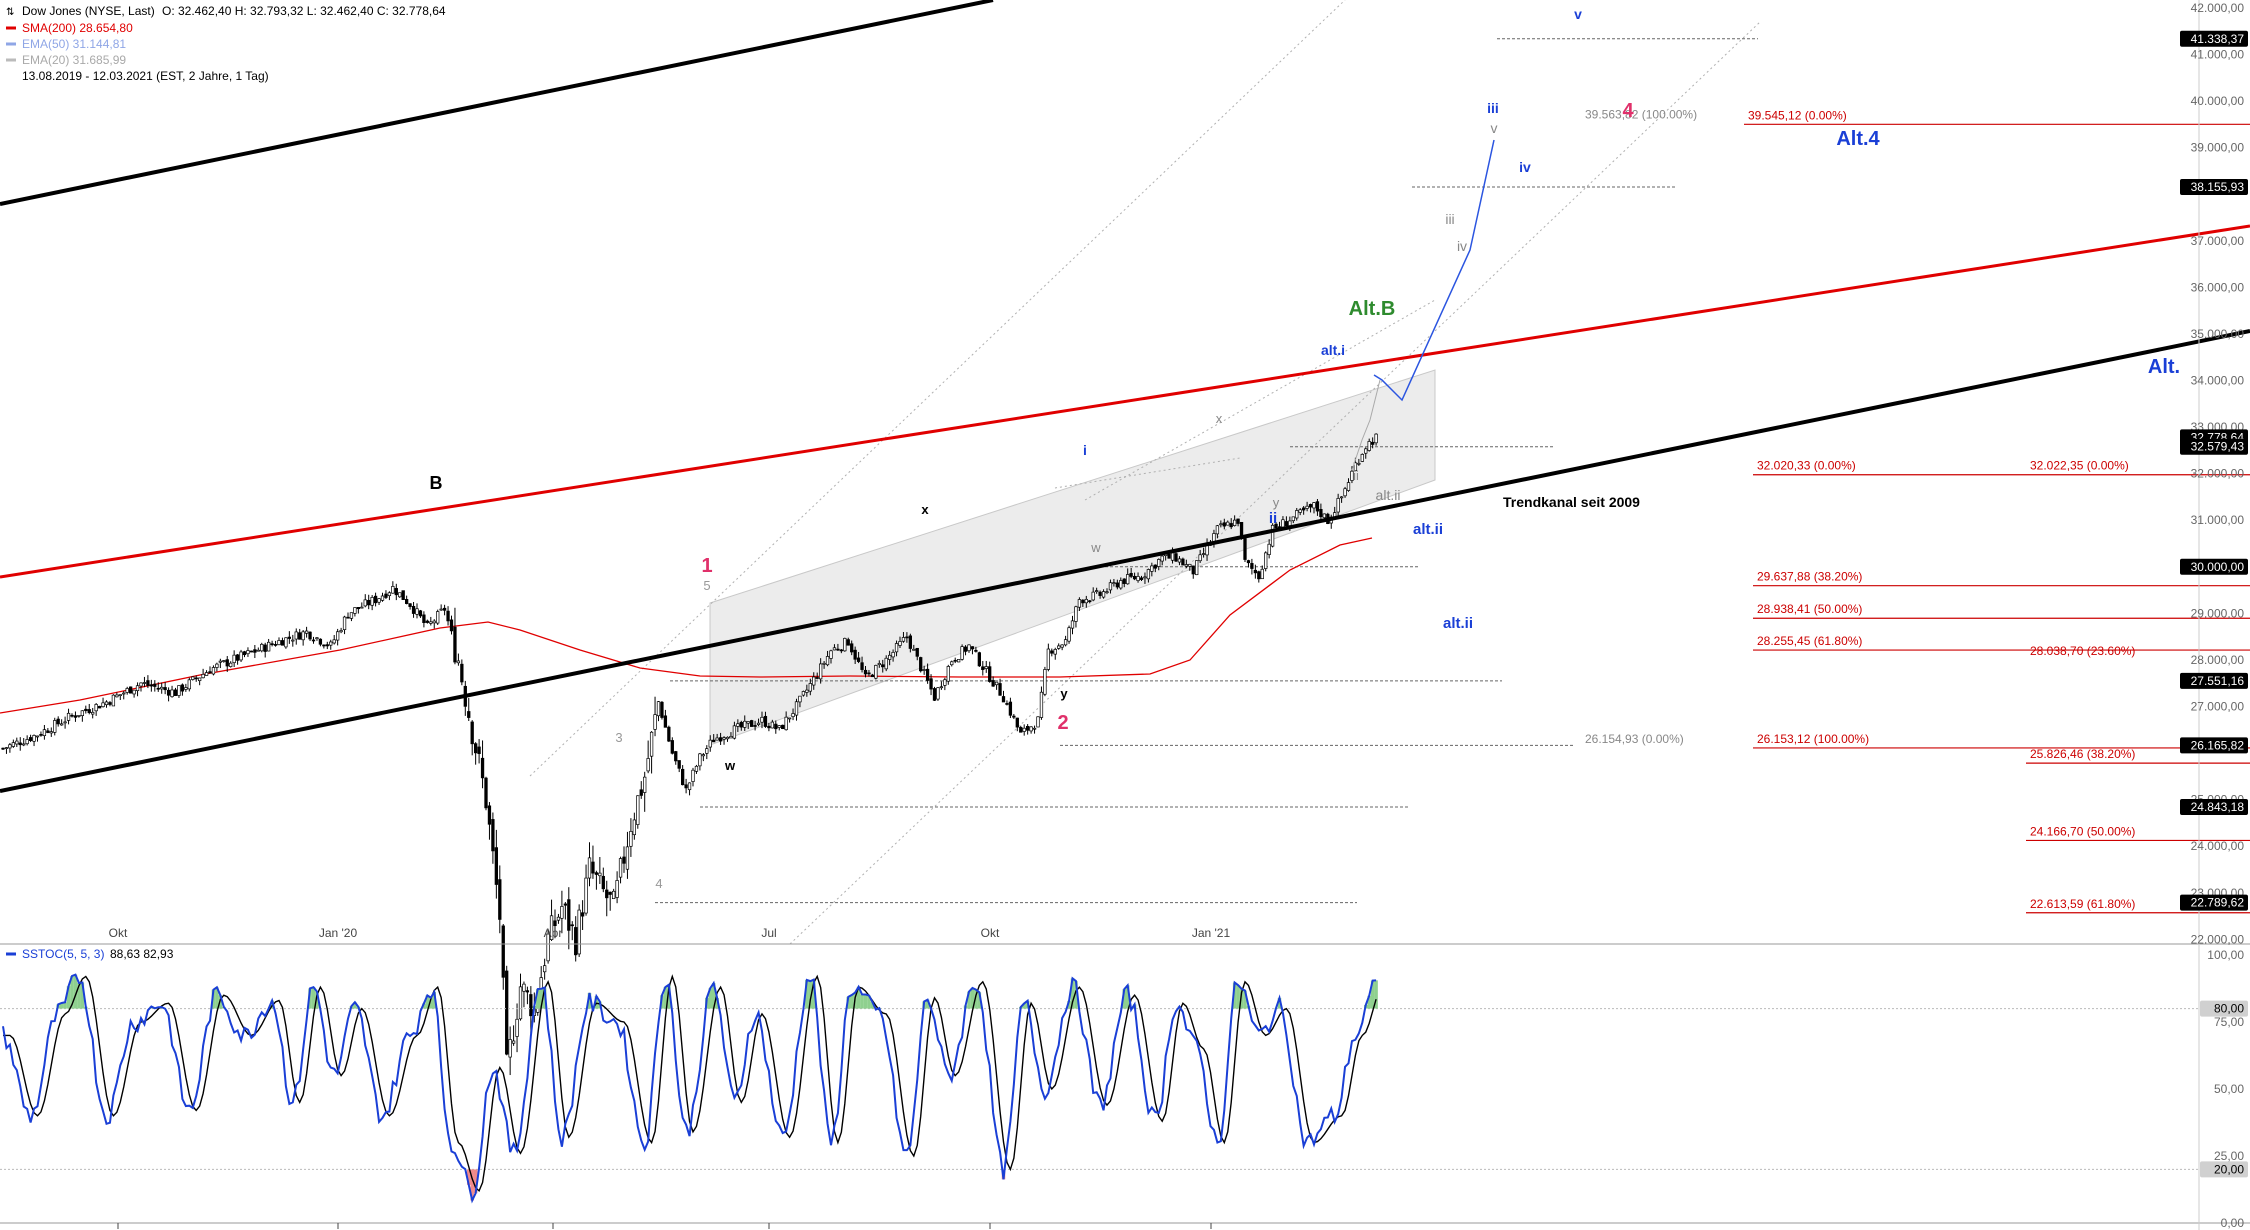 This screenshot has width=2250, height=1230. Describe the element at coordinates (2229, 1156) in the screenshot. I see `stoch-y-tick-label: 25,00` at that location.